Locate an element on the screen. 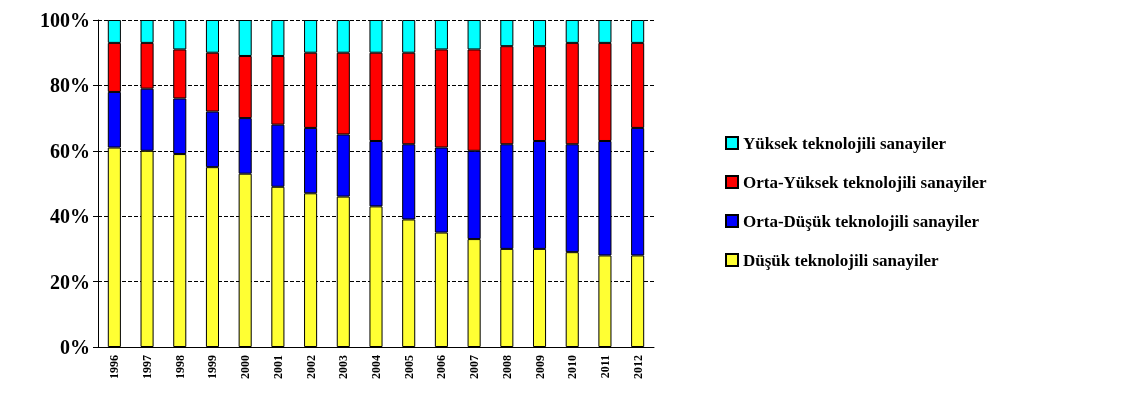 The width and height of the screenshot is (1132, 403). x-tick-label: 2007 is located at coordinates (474, 367).